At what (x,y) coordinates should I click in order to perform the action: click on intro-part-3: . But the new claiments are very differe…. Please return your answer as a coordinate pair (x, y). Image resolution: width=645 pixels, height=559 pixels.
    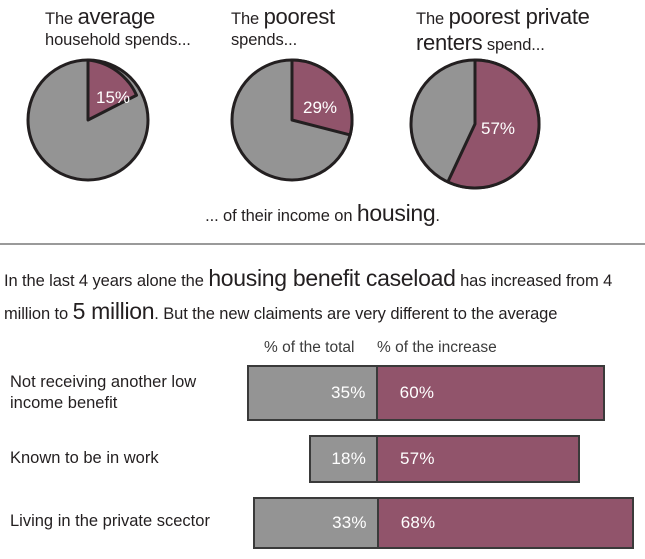
    Looking at the image, I should click on (356, 313).